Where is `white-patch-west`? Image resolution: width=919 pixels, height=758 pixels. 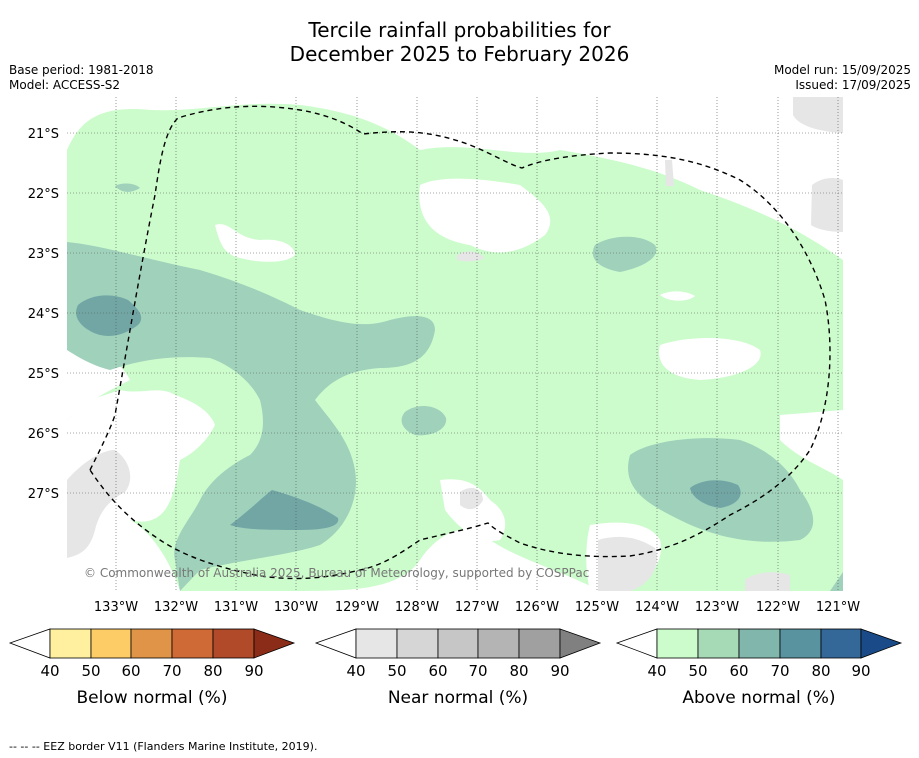
white-patch-west is located at coordinates (255, 243).